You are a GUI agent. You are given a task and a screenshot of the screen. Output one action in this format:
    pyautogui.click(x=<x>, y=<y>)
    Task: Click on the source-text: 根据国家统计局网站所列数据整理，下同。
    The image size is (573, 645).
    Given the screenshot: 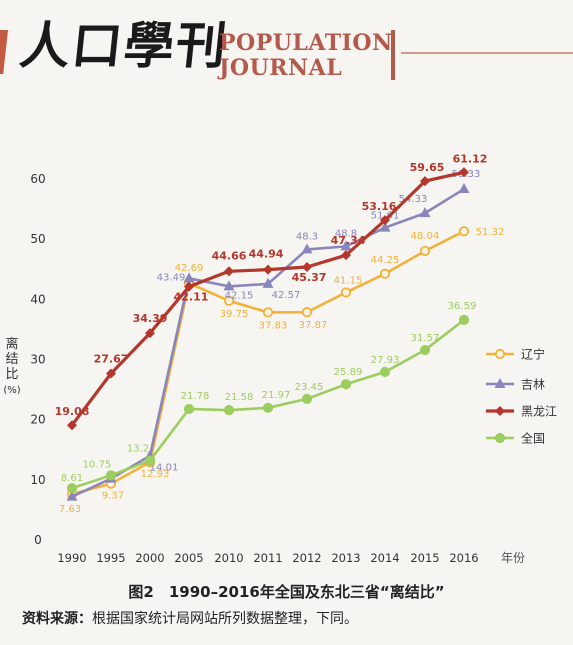 What is the action you would take?
    pyautogui.click(x=225, y=619)
    